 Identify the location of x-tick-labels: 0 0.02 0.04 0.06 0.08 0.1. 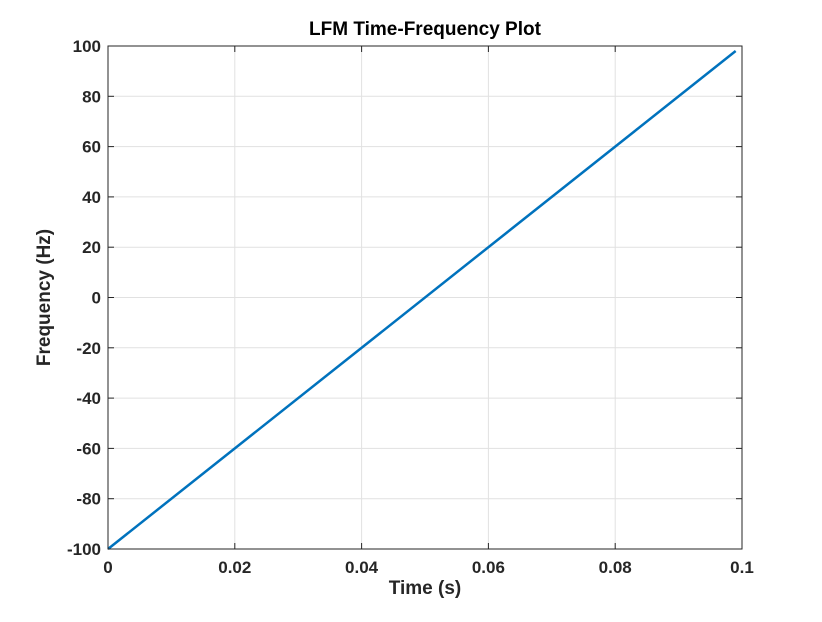
(428, 567).